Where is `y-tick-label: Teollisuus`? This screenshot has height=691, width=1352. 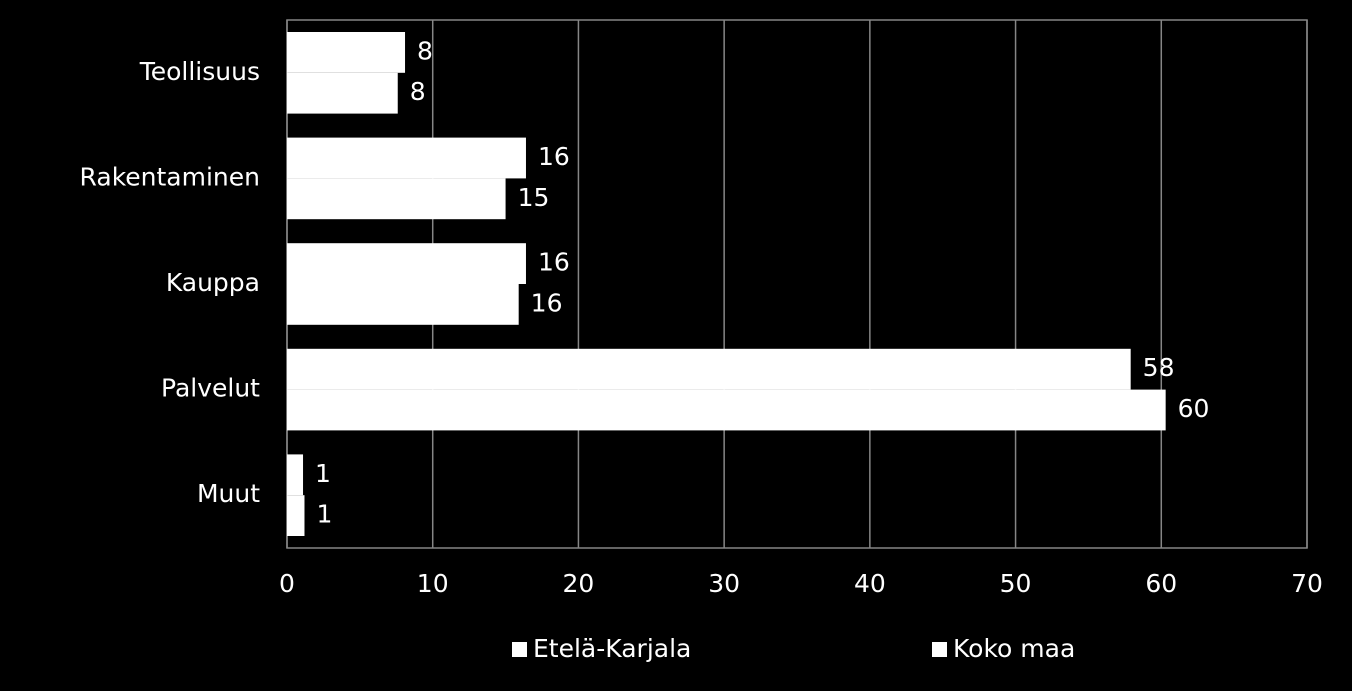
y-tick-label: Teollisuus is located at coordinates (199, 71).